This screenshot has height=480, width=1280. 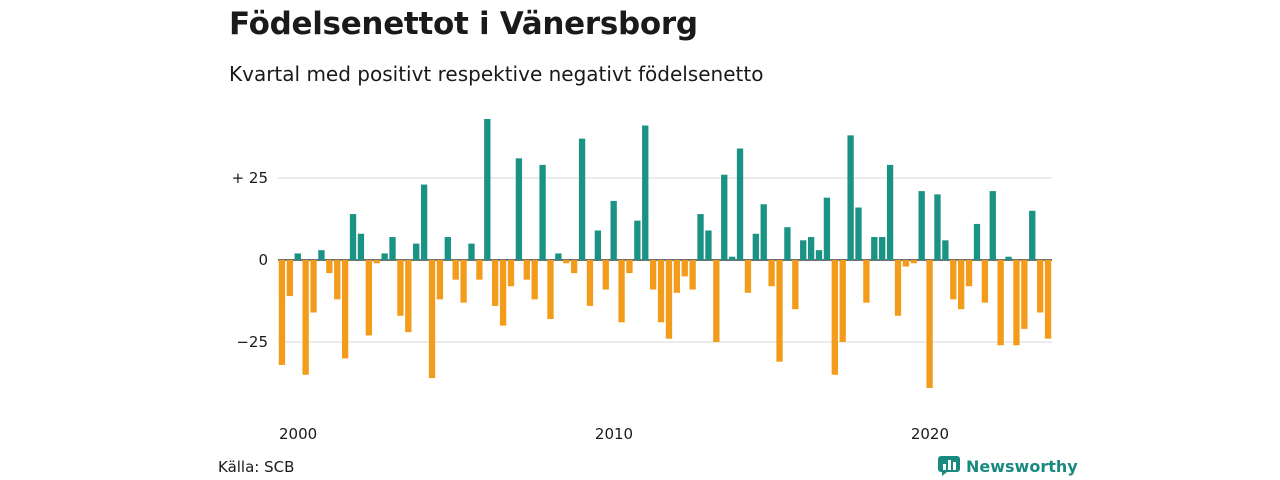 I want to click on source-note: Källa: SCB, so click(x=256, y=467).